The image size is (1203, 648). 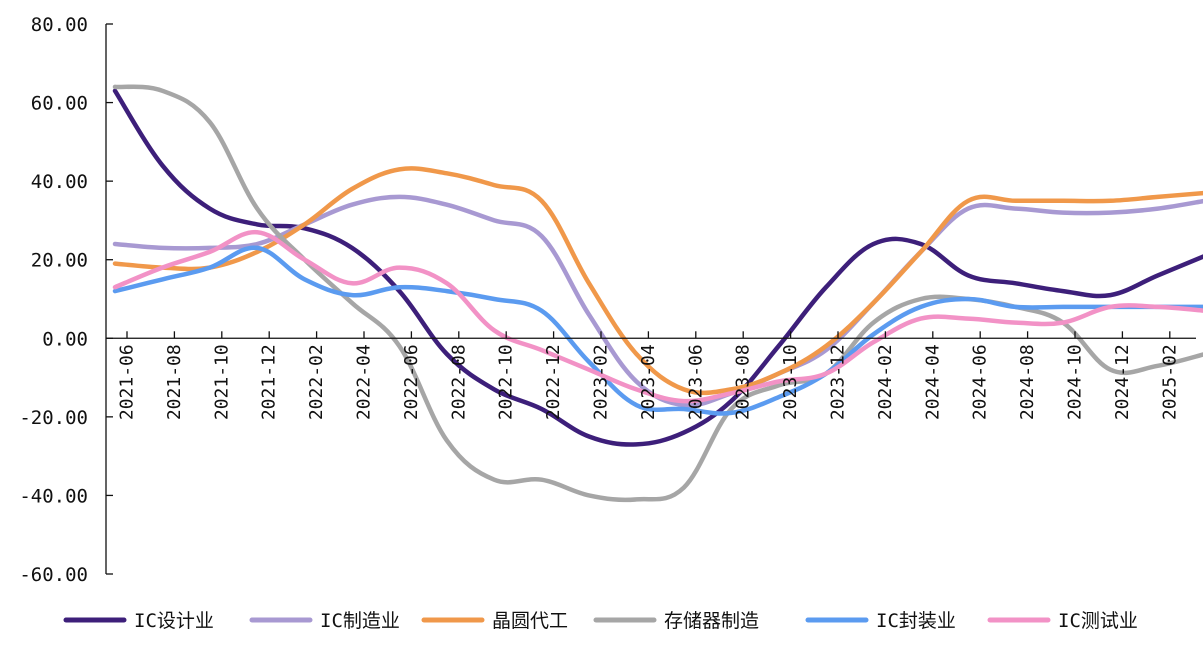 What do you see at coordinates (269, 382) in the screenshot?
I see `x-tick-label: 2021-12` at bounding box center [269, 382].